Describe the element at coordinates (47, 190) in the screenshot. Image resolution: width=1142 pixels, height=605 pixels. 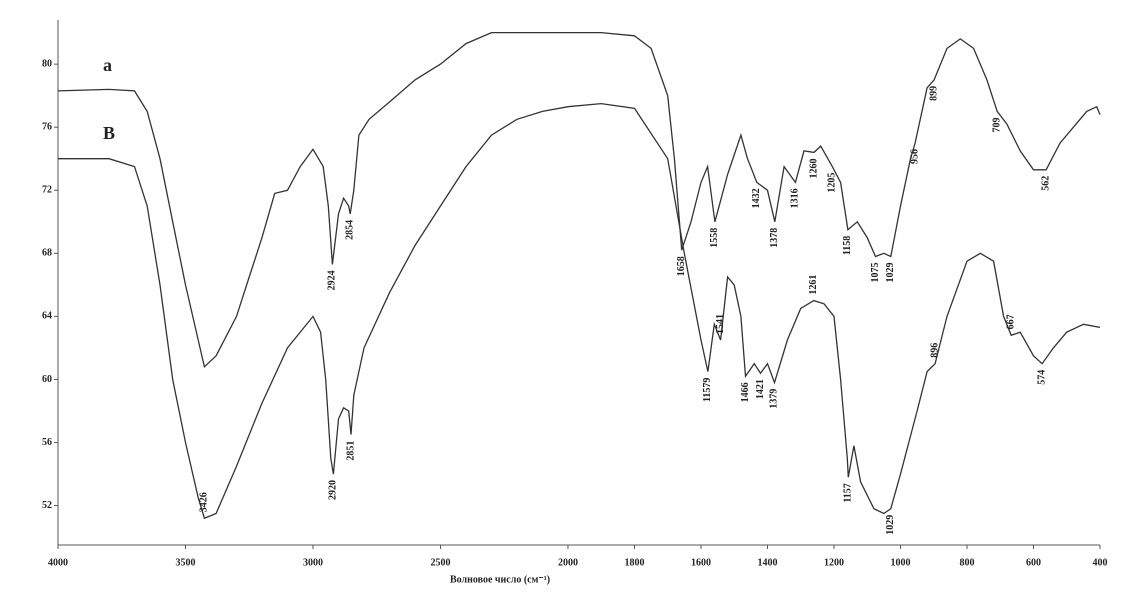
I see `y-tick-label: 72` at that location.